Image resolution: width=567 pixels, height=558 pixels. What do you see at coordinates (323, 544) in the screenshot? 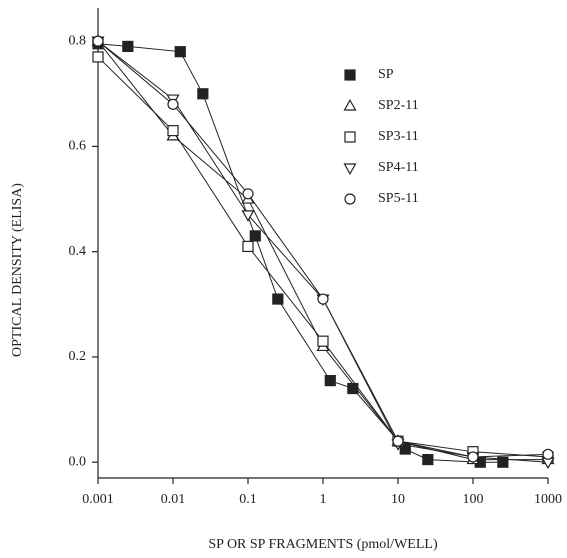
I see `x-axis-label: SP OR SP FRAGMENTS (pmol/WELL)` at bounding box center [323, 544].